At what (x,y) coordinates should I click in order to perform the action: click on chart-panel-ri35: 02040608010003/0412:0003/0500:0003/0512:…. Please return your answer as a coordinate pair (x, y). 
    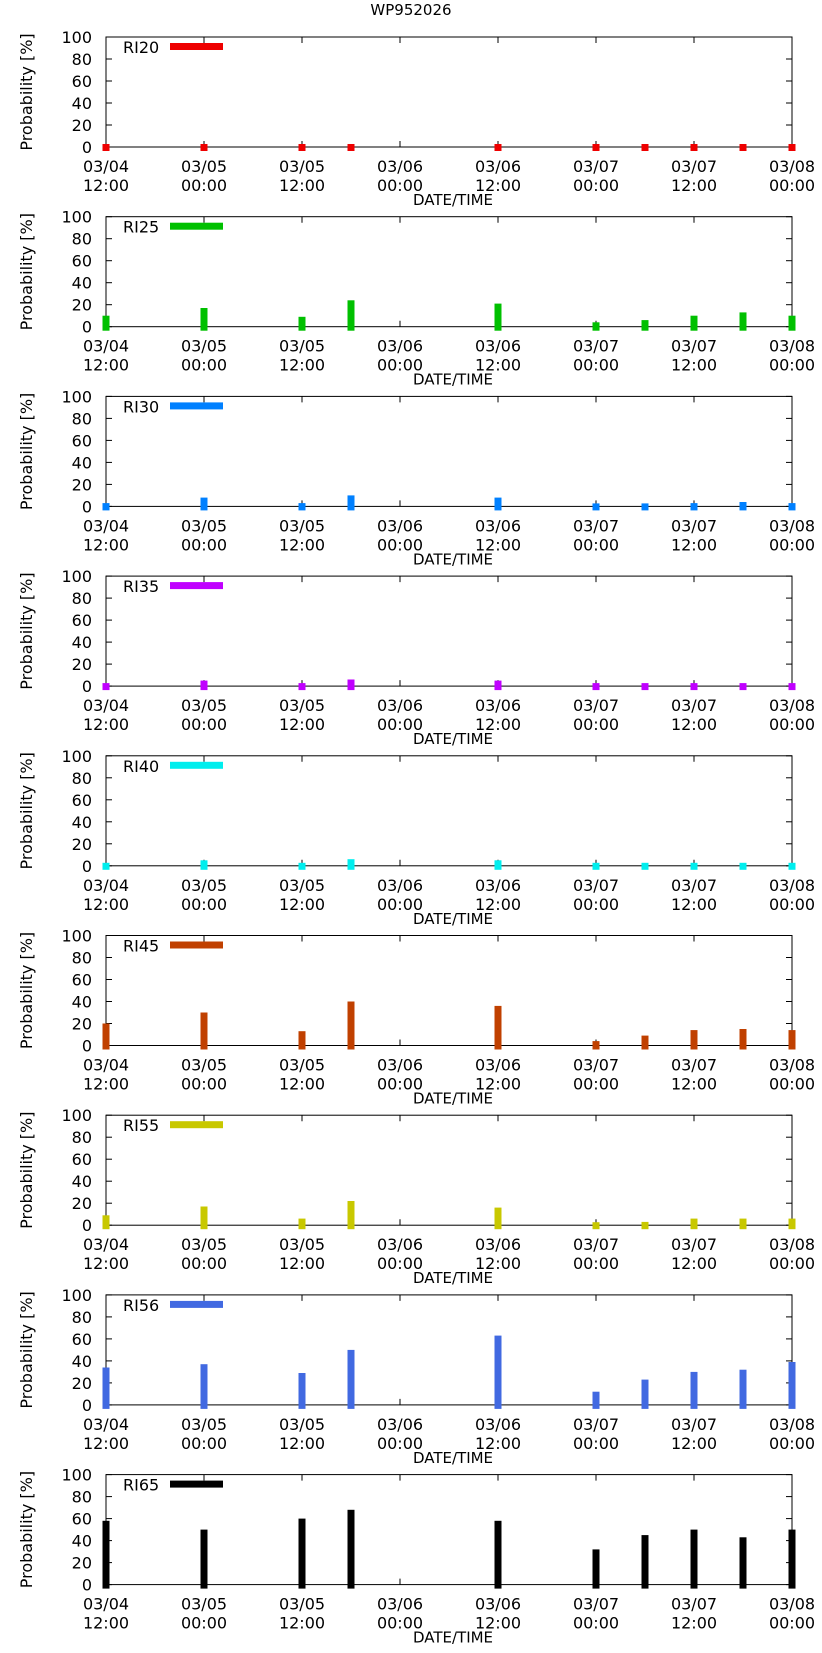
    Looking at the image, I should click on (416, 657).